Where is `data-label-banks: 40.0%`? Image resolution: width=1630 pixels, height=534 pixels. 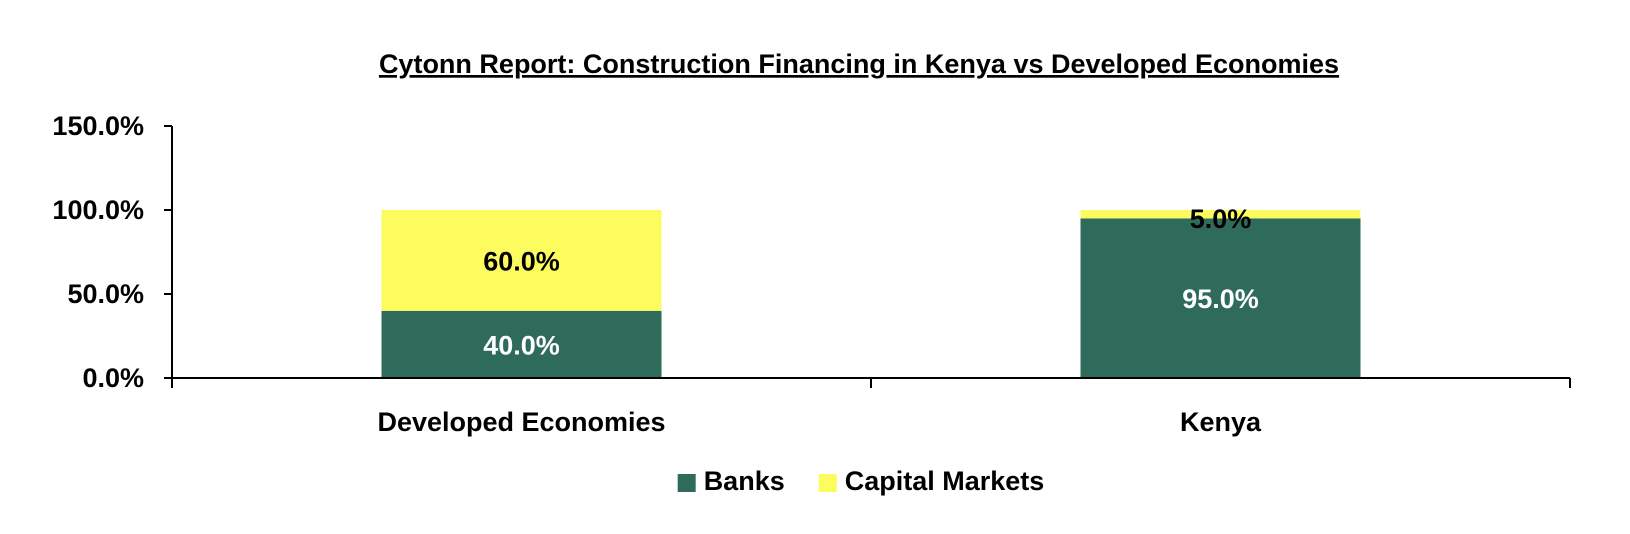
data-label-banks: 40.0% is located at coordinates (521, 345).